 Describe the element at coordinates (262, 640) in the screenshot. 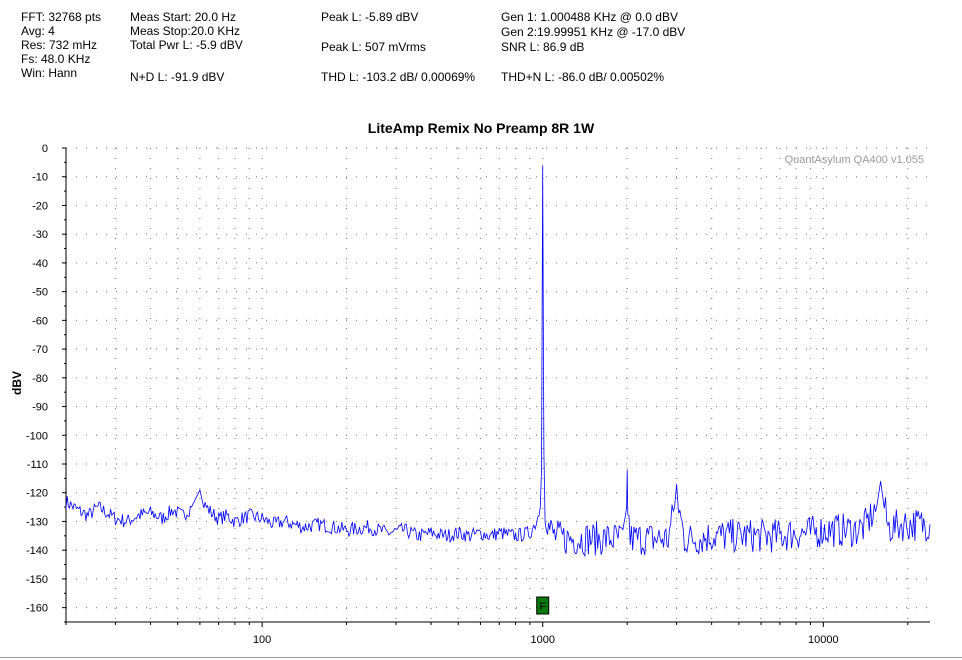

I see `x-tick-label: 100` at that location.